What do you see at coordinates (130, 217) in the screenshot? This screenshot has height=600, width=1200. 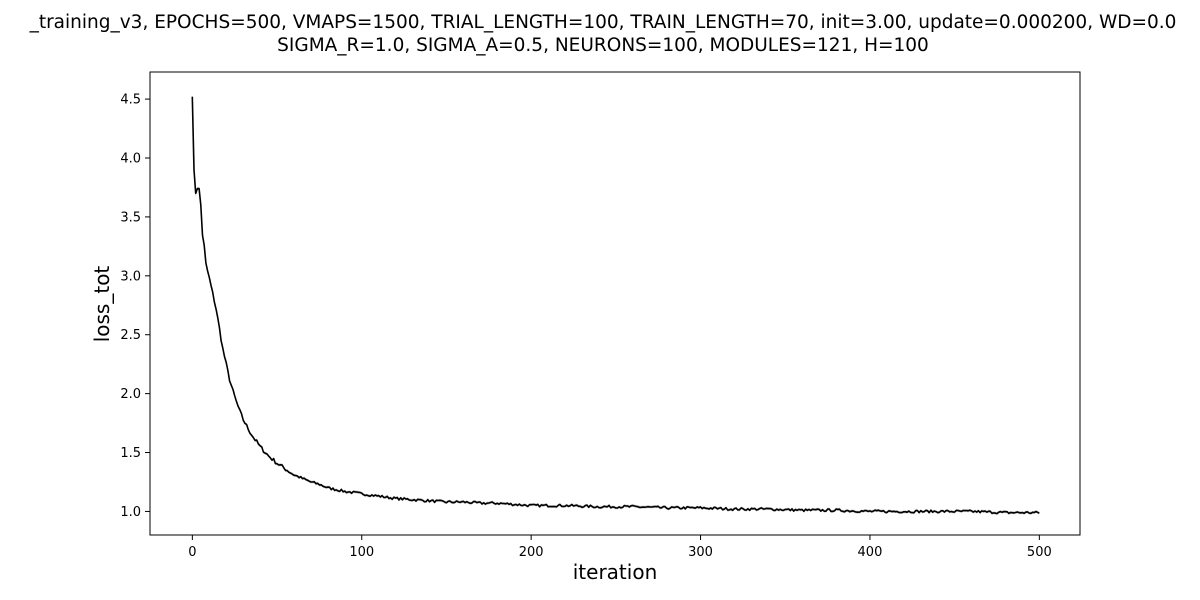 I see `y-tick-label: 3.5` at bounding box center [130, 217].